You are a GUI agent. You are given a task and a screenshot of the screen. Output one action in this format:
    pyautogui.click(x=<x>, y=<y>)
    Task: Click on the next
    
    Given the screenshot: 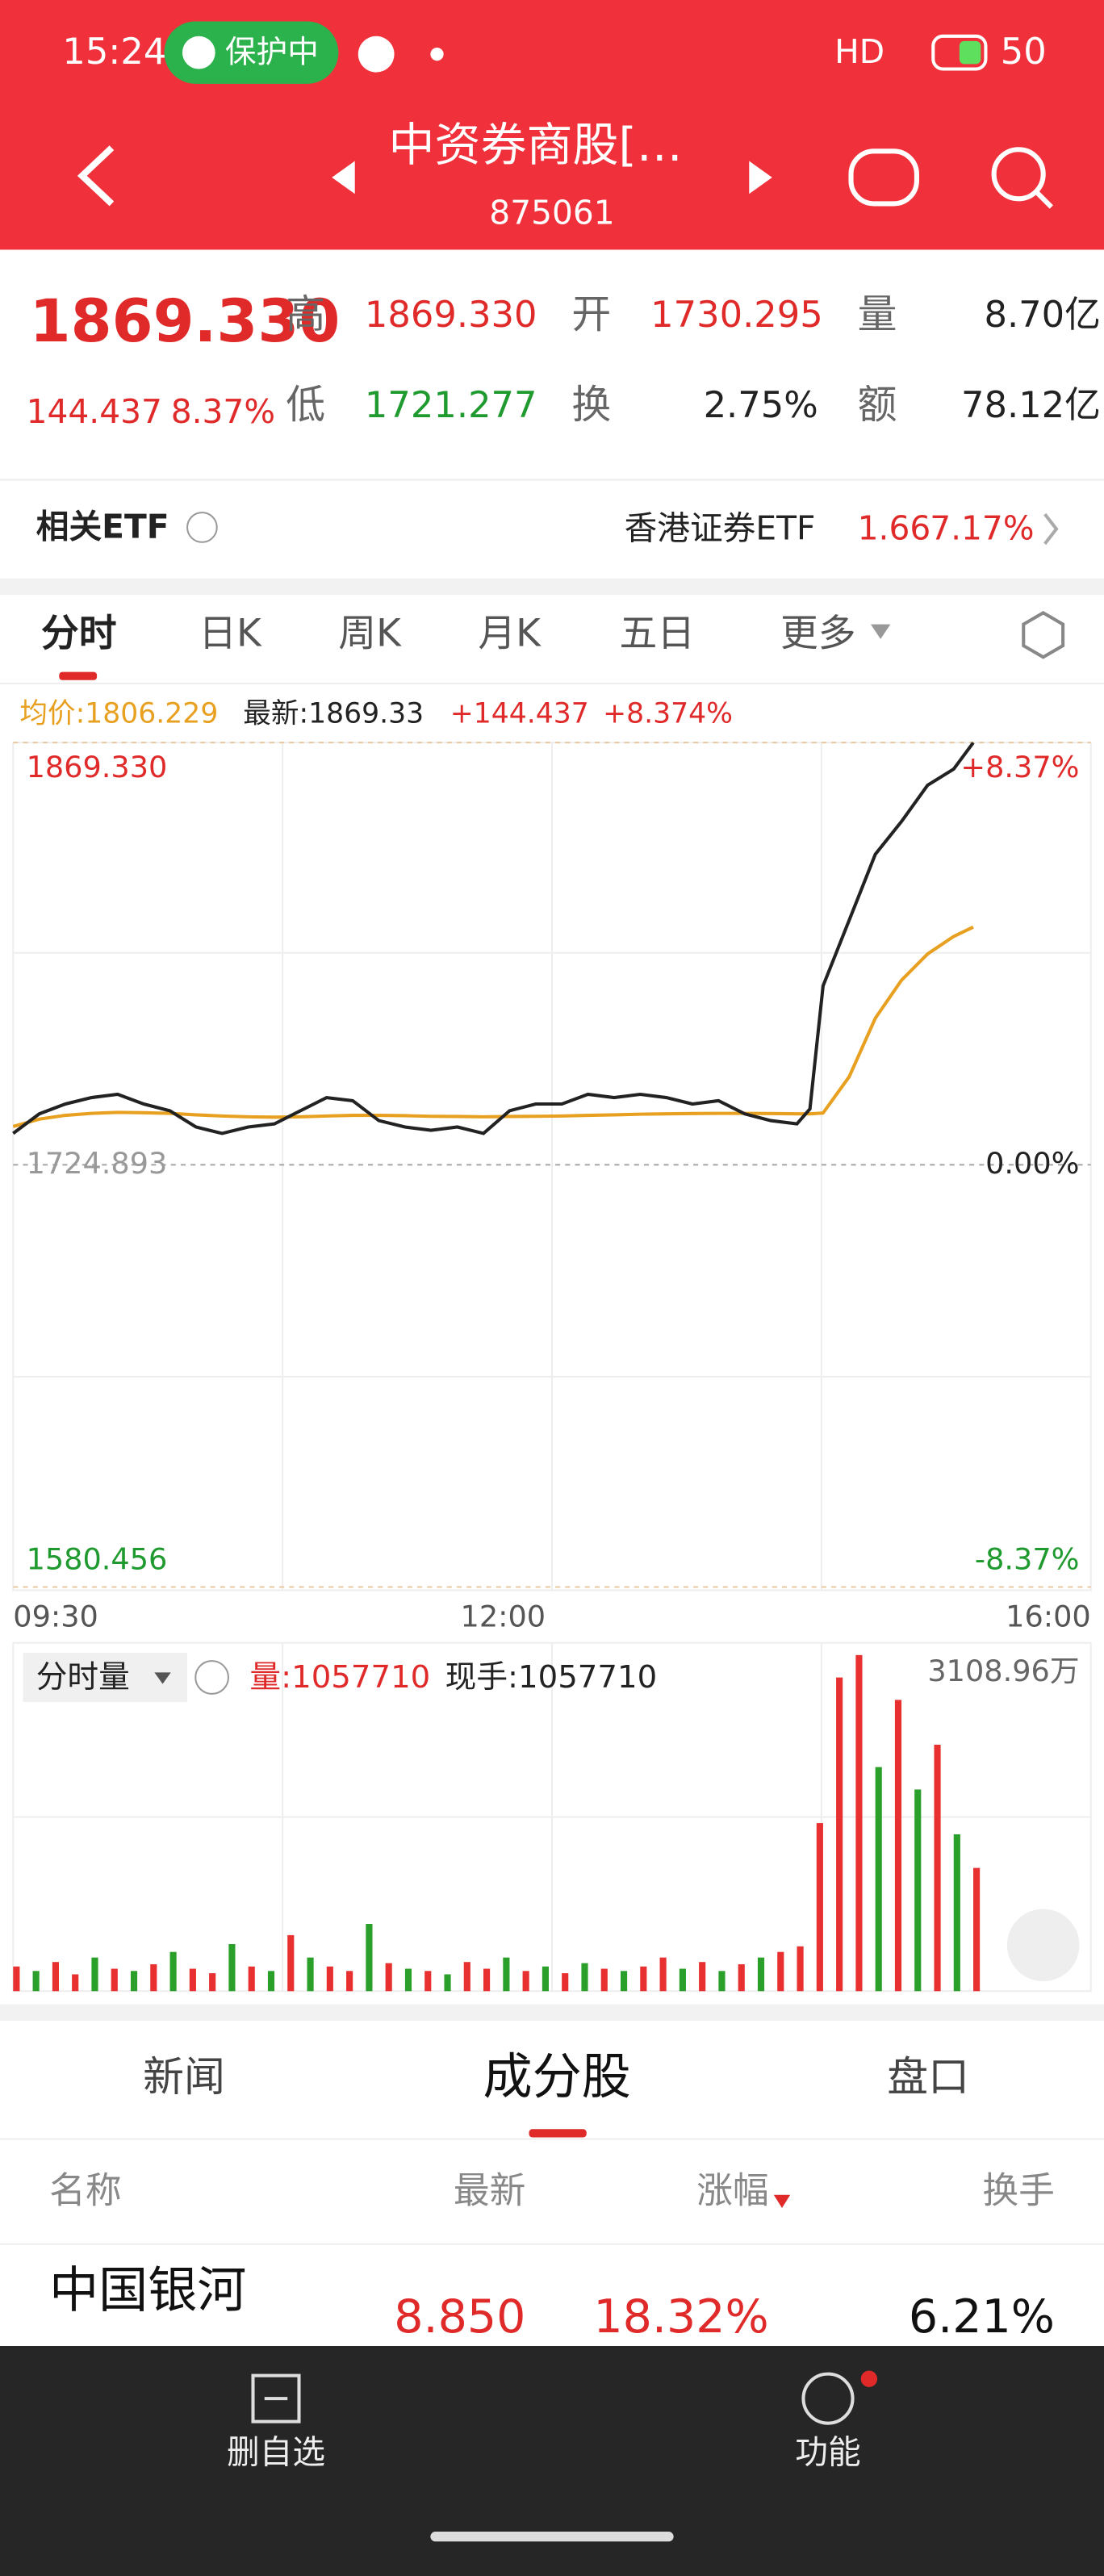 What is the action you would take?
    pyautogui.click(x=760, y=177)
    